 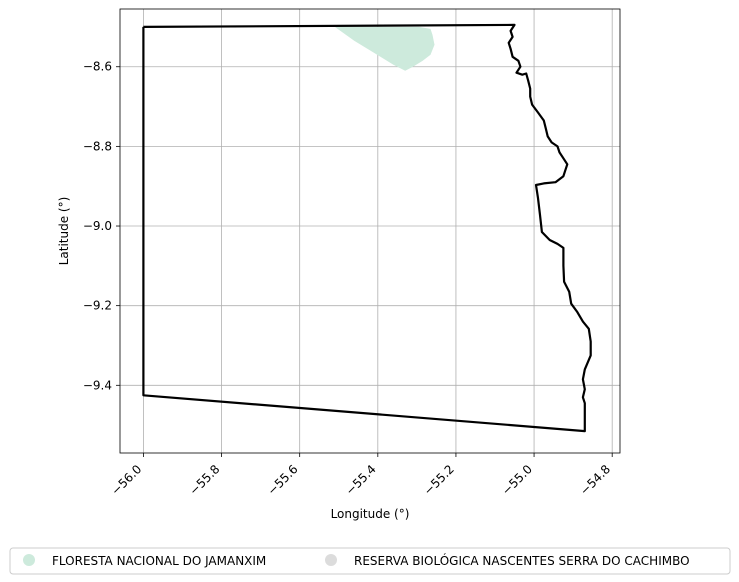 What do you see at coordinates (97, 306) in the screenshot?
I see `y-tick-label: −9.2` at bounding box center [97, 306].